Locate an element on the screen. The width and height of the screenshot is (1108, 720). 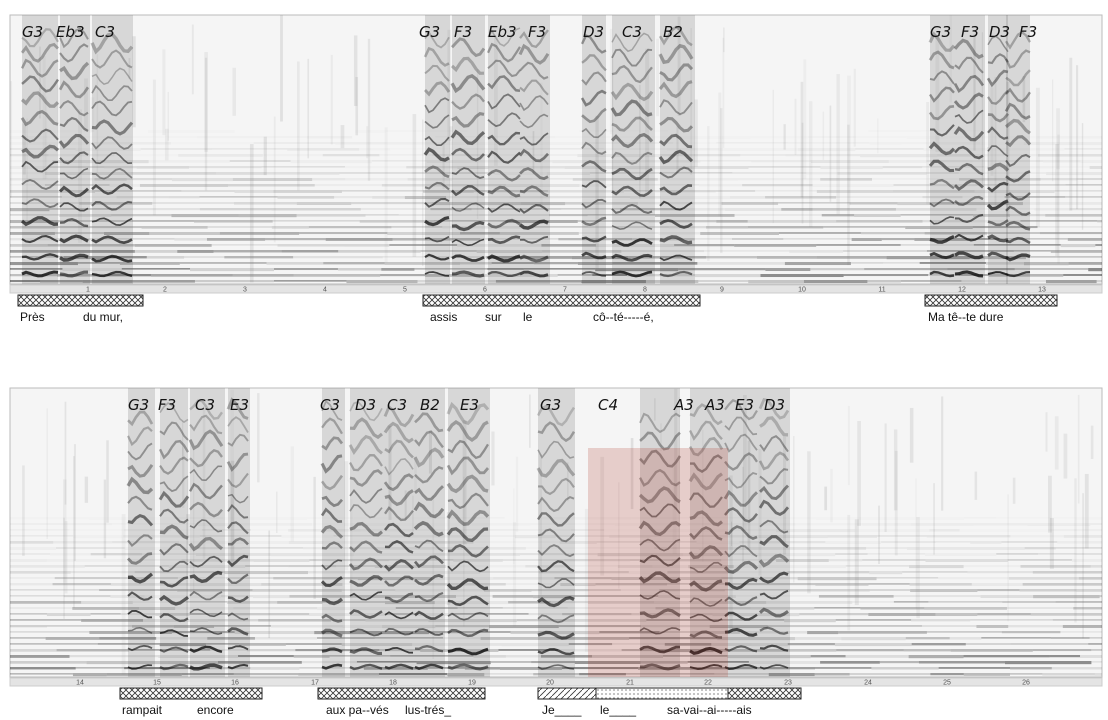
time-tick-label: 16 is located at coordinates (235, 683).